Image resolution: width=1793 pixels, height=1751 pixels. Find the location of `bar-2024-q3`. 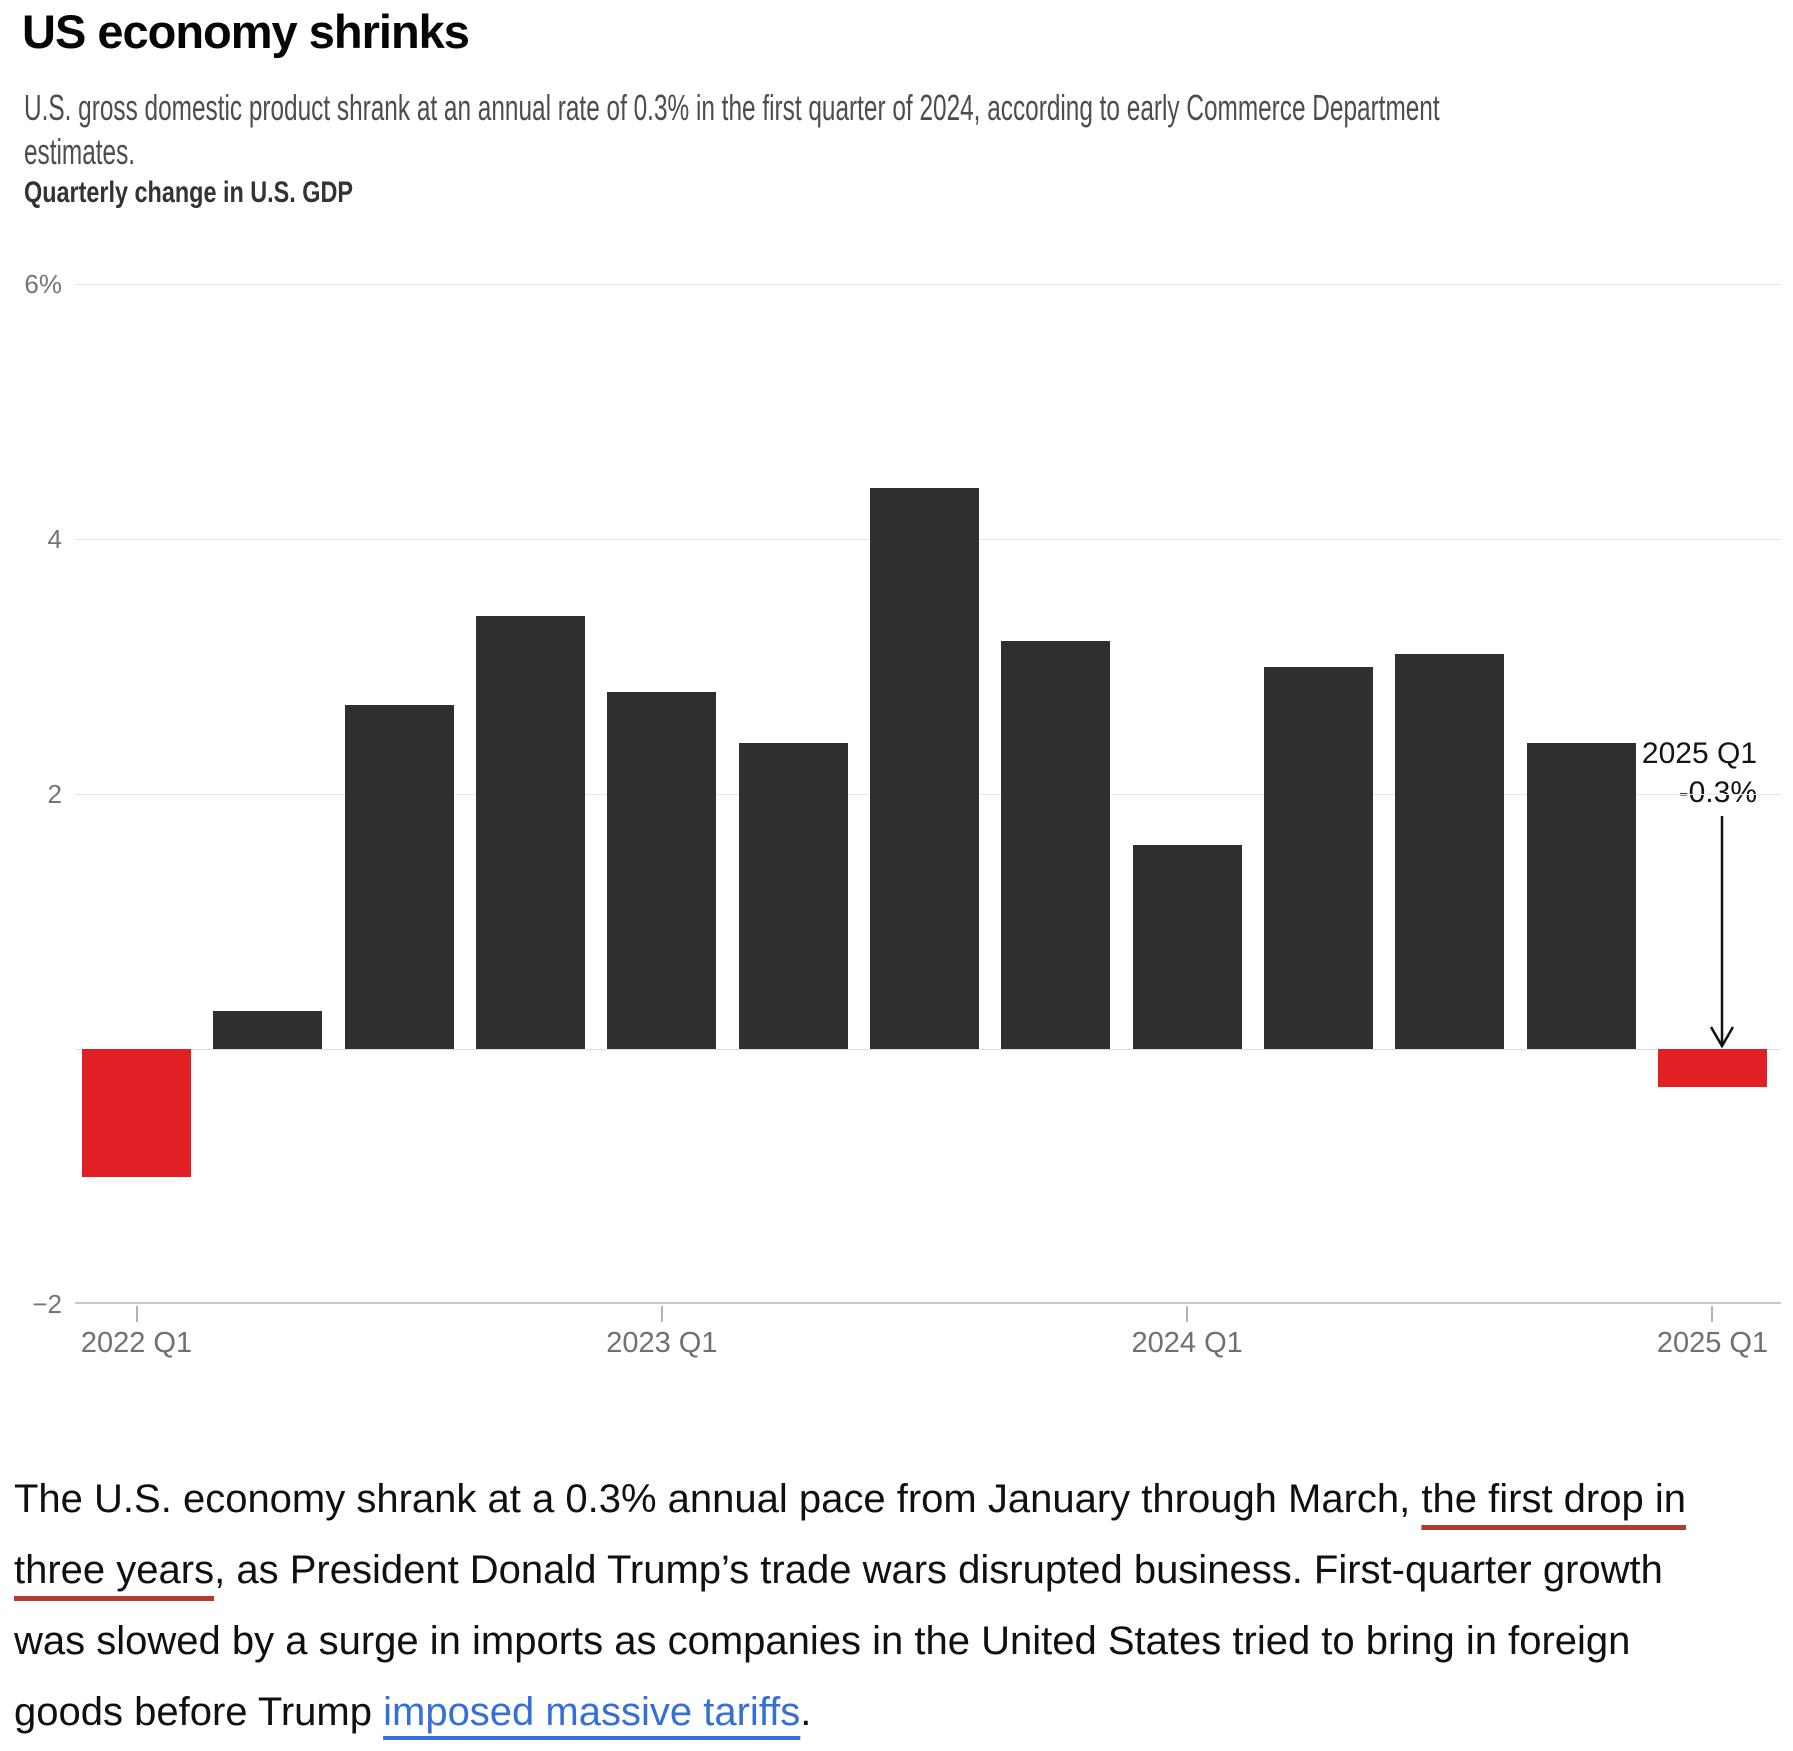

bar-2024-q3 is located at coordinates (1450, 851).